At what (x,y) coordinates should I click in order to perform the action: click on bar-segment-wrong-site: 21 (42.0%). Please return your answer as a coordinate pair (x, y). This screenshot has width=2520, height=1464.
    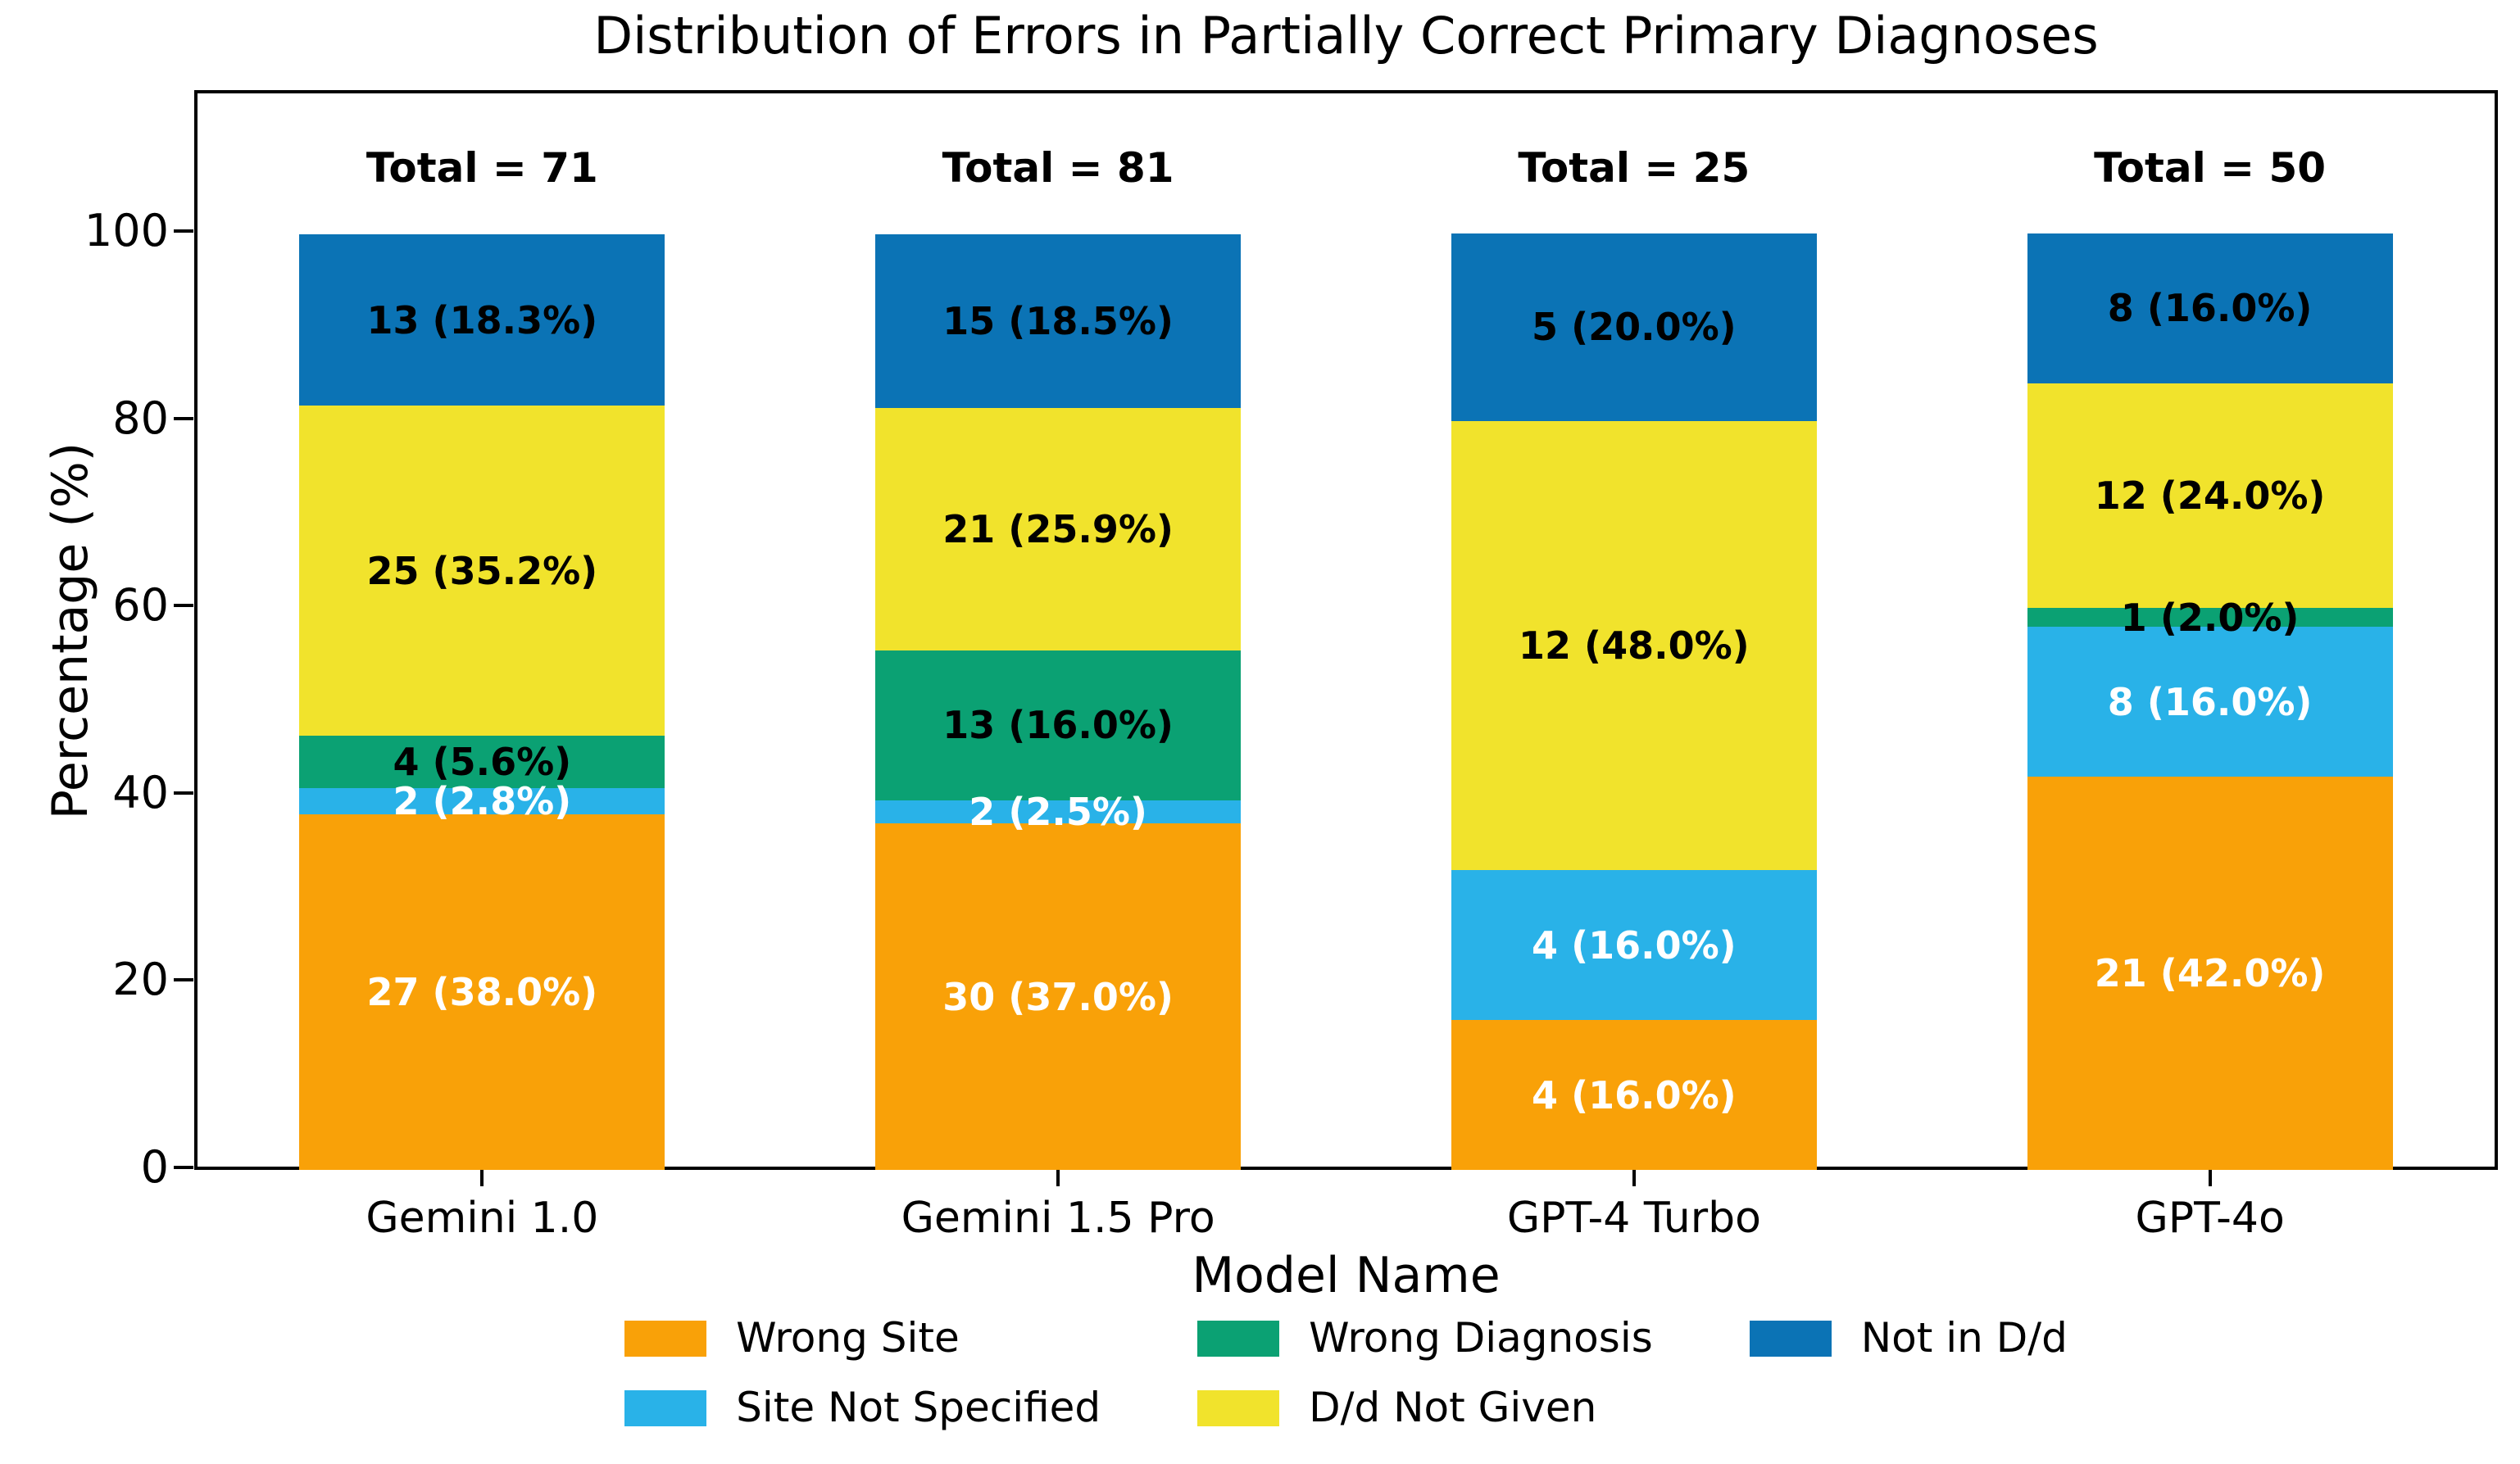
    Looking at the image, I should click on (2210, 973).